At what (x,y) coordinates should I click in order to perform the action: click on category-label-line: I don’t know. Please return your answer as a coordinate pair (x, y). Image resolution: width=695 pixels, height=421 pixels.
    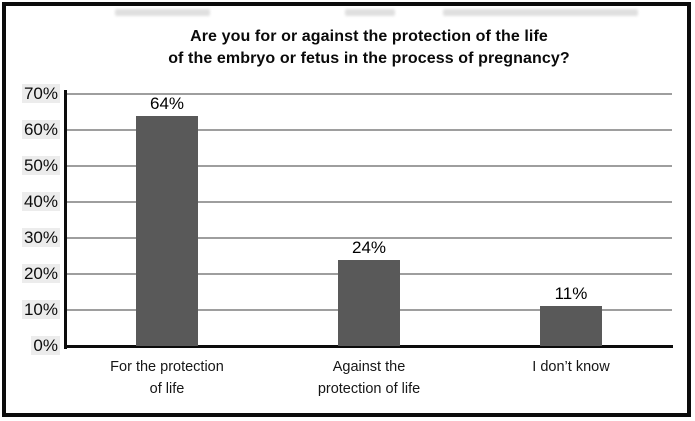
    Looking at the image, I should click on (571, 367).